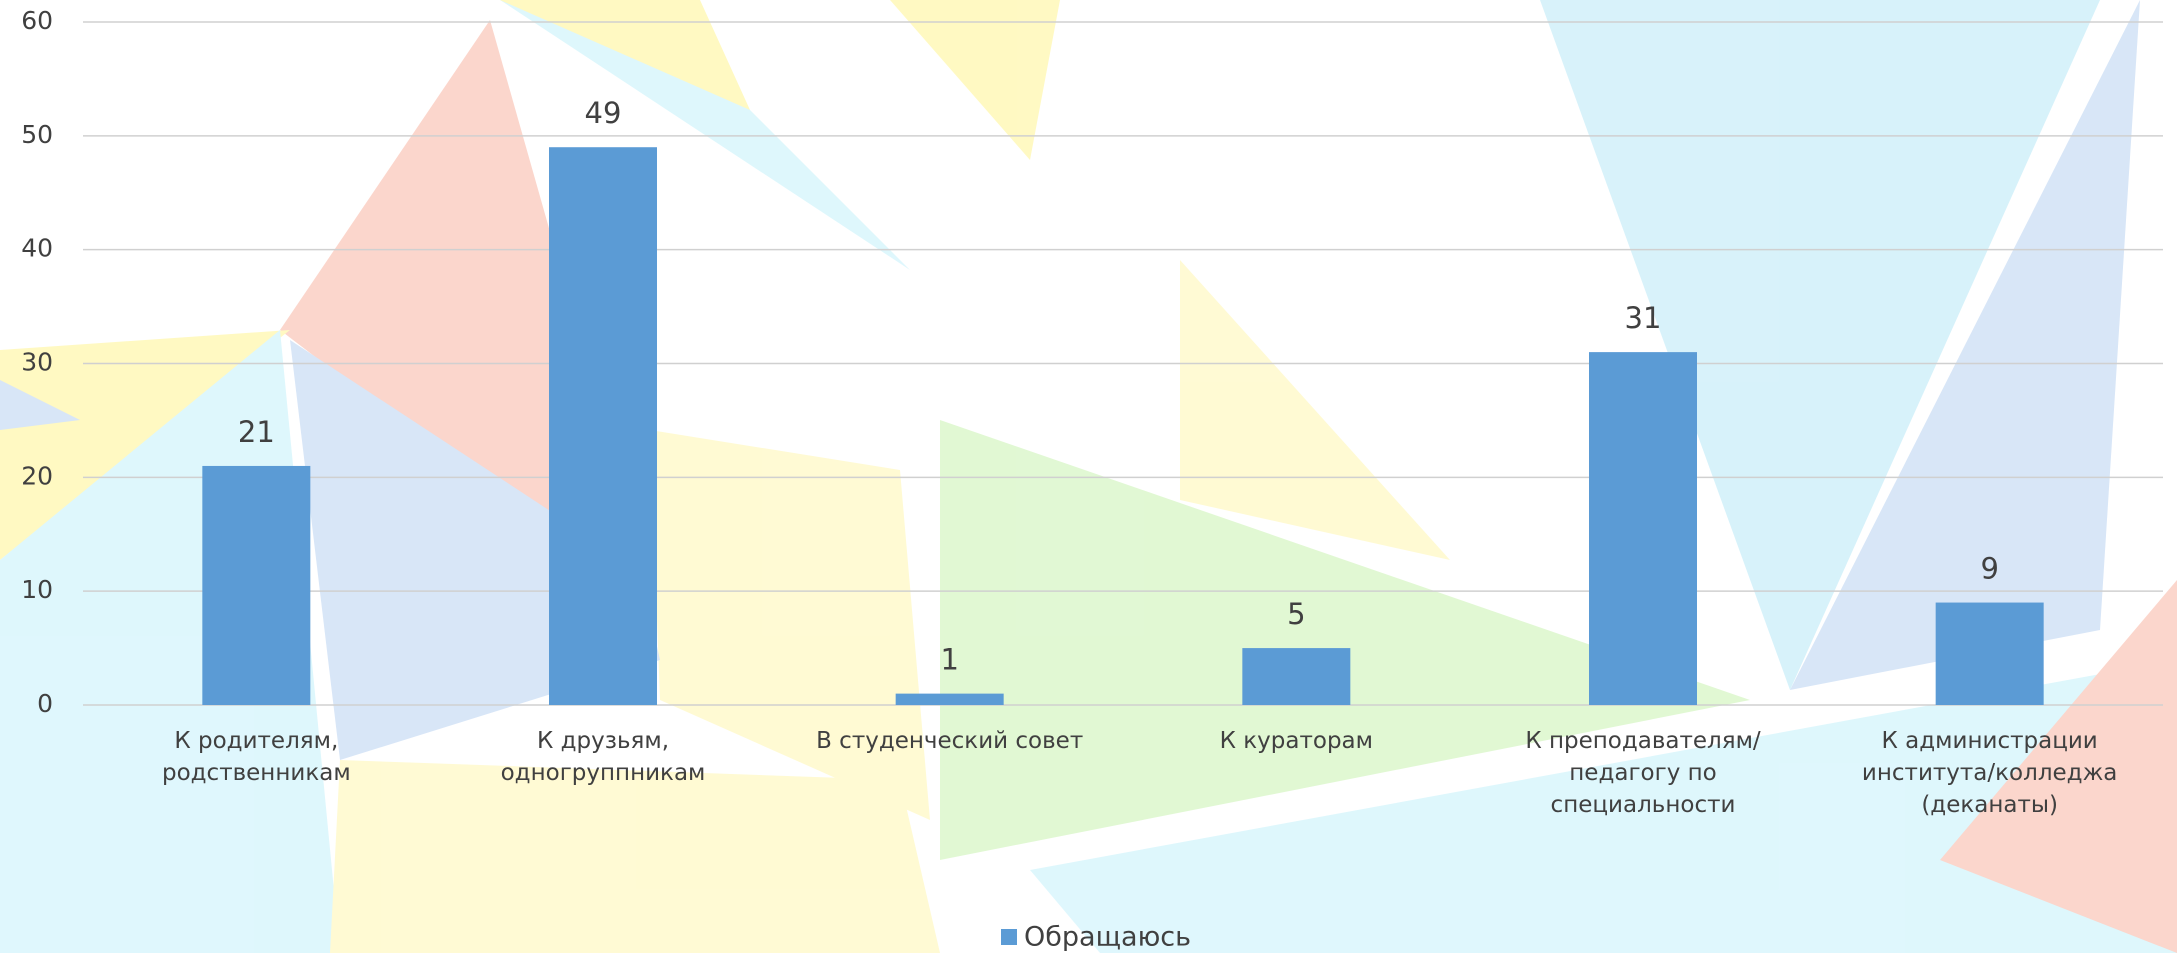 This screenshot has height=953, width=2177. I want to click on y-tick-label: 50, so click(37, 134).